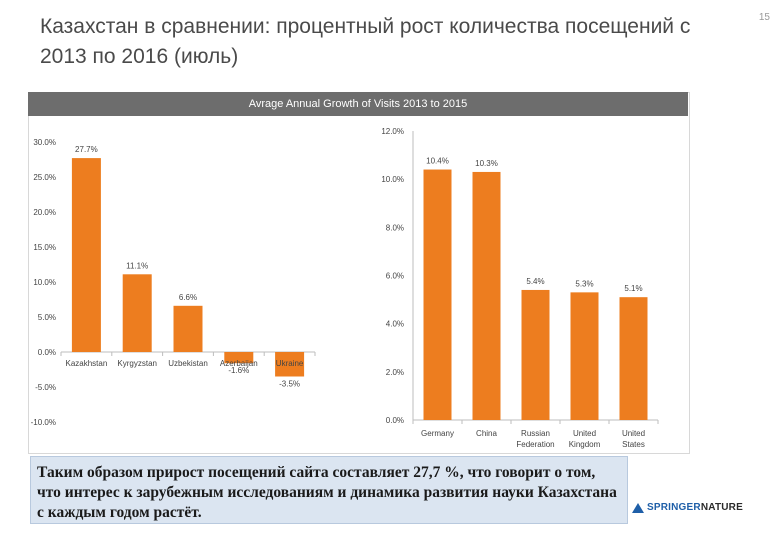 The width and height of the screenshot is (780, 540). I want to click on page-number: 15, so click(764, 17).